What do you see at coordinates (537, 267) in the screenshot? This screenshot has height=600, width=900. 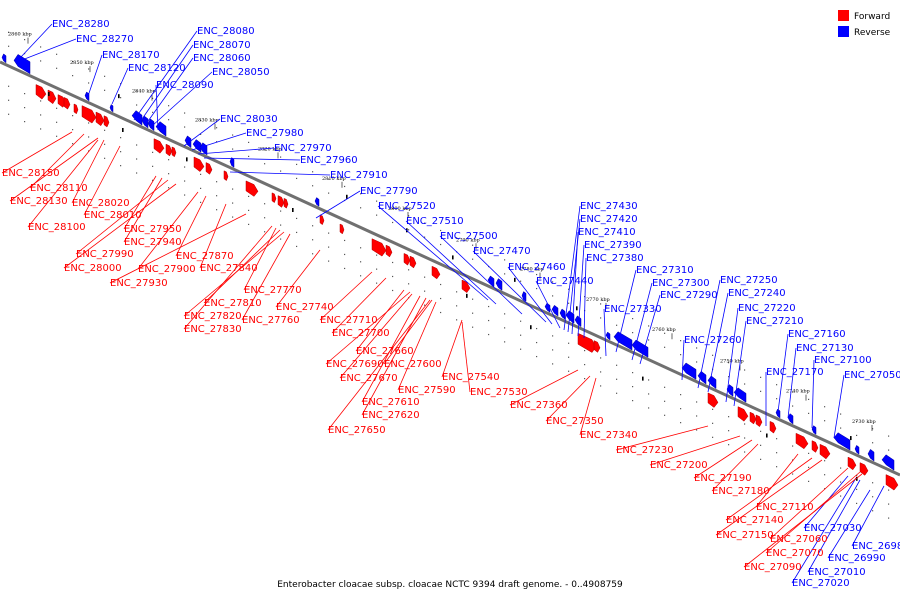 I see `gene-label: ENC_27460` at bounding box center [537, 267].